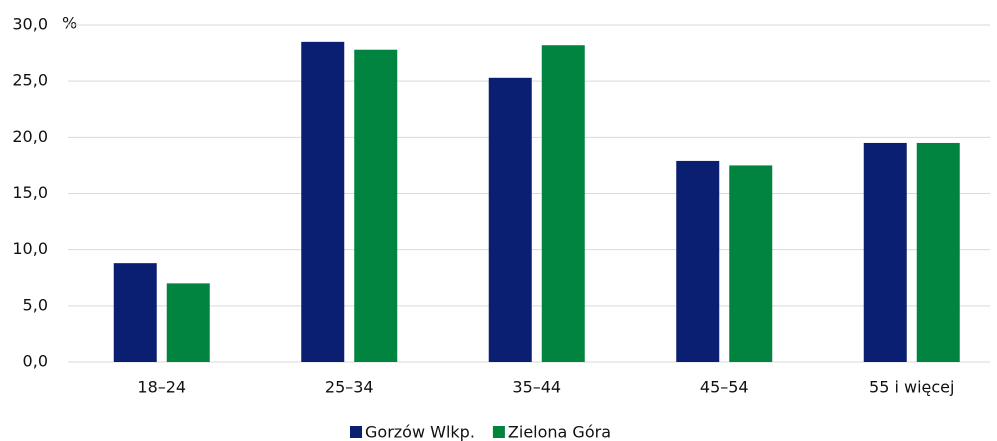 This screenshot has height=441, width=997. What do you see at coordinates (30, 136) in the screenshot?
I see `y-tick-label: 20,0` at bounding box center [30, 136].